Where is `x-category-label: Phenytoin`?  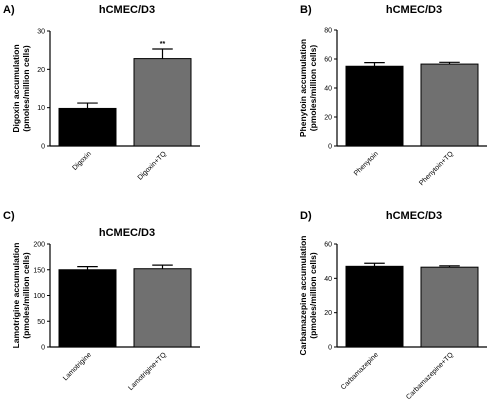
x-category-label: Phenytoin is located at coordinates (366, 163).